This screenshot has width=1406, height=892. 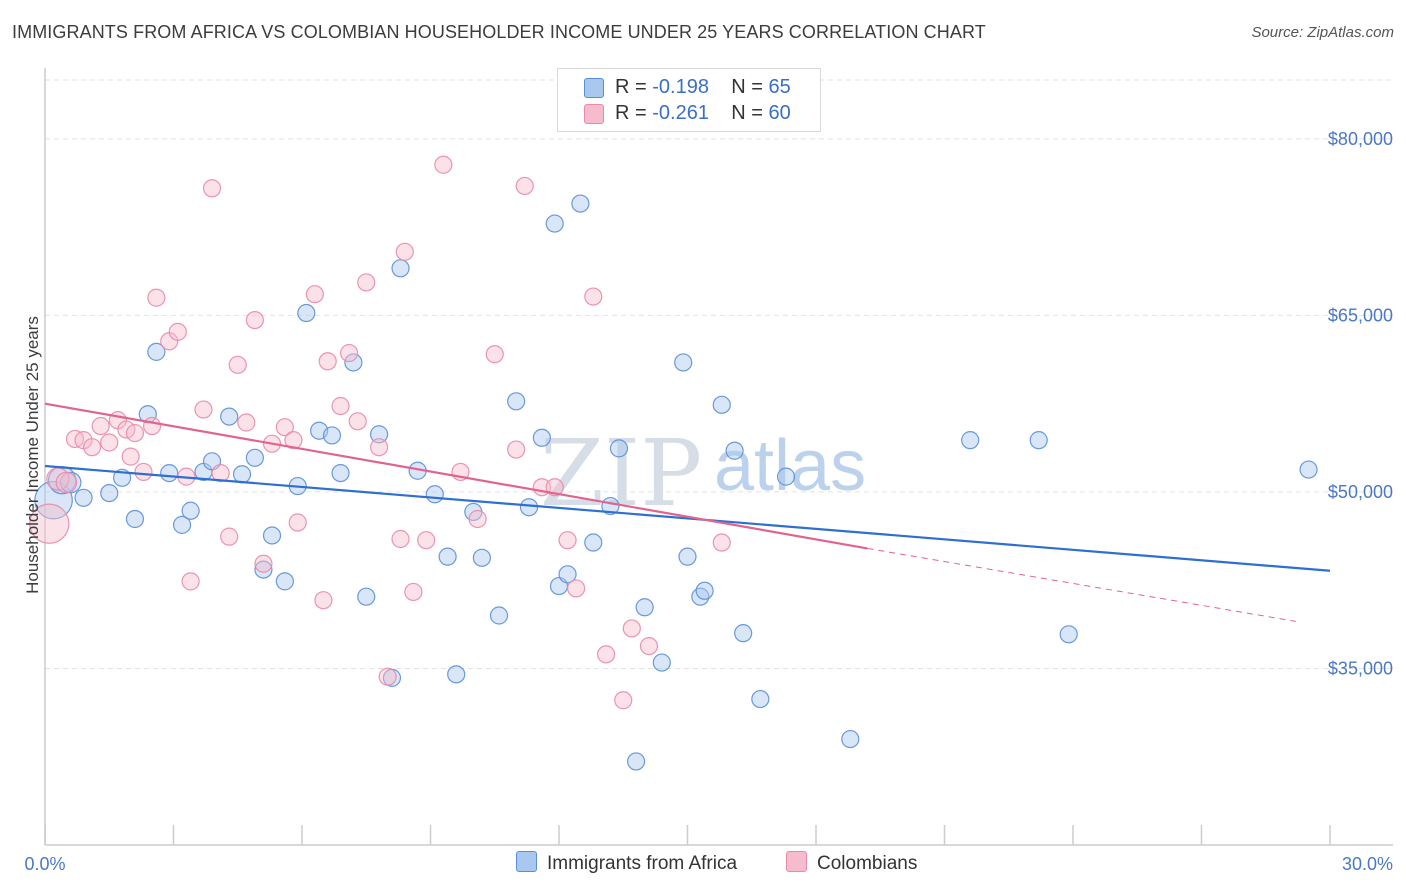 I want to click on r-value: -0.261, so click(x=680, y=113).